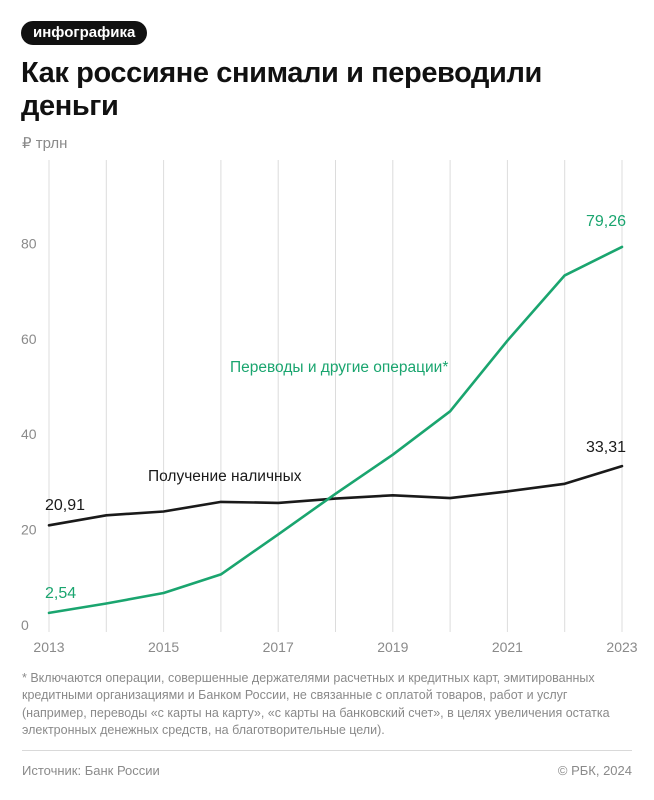 The height and width of the screenshot is (800, 654). What do you see at coordinates (606, 221) in the screenshot?
I see `data-label-transfers-end: 79,26` at bounding box center [606, 221].